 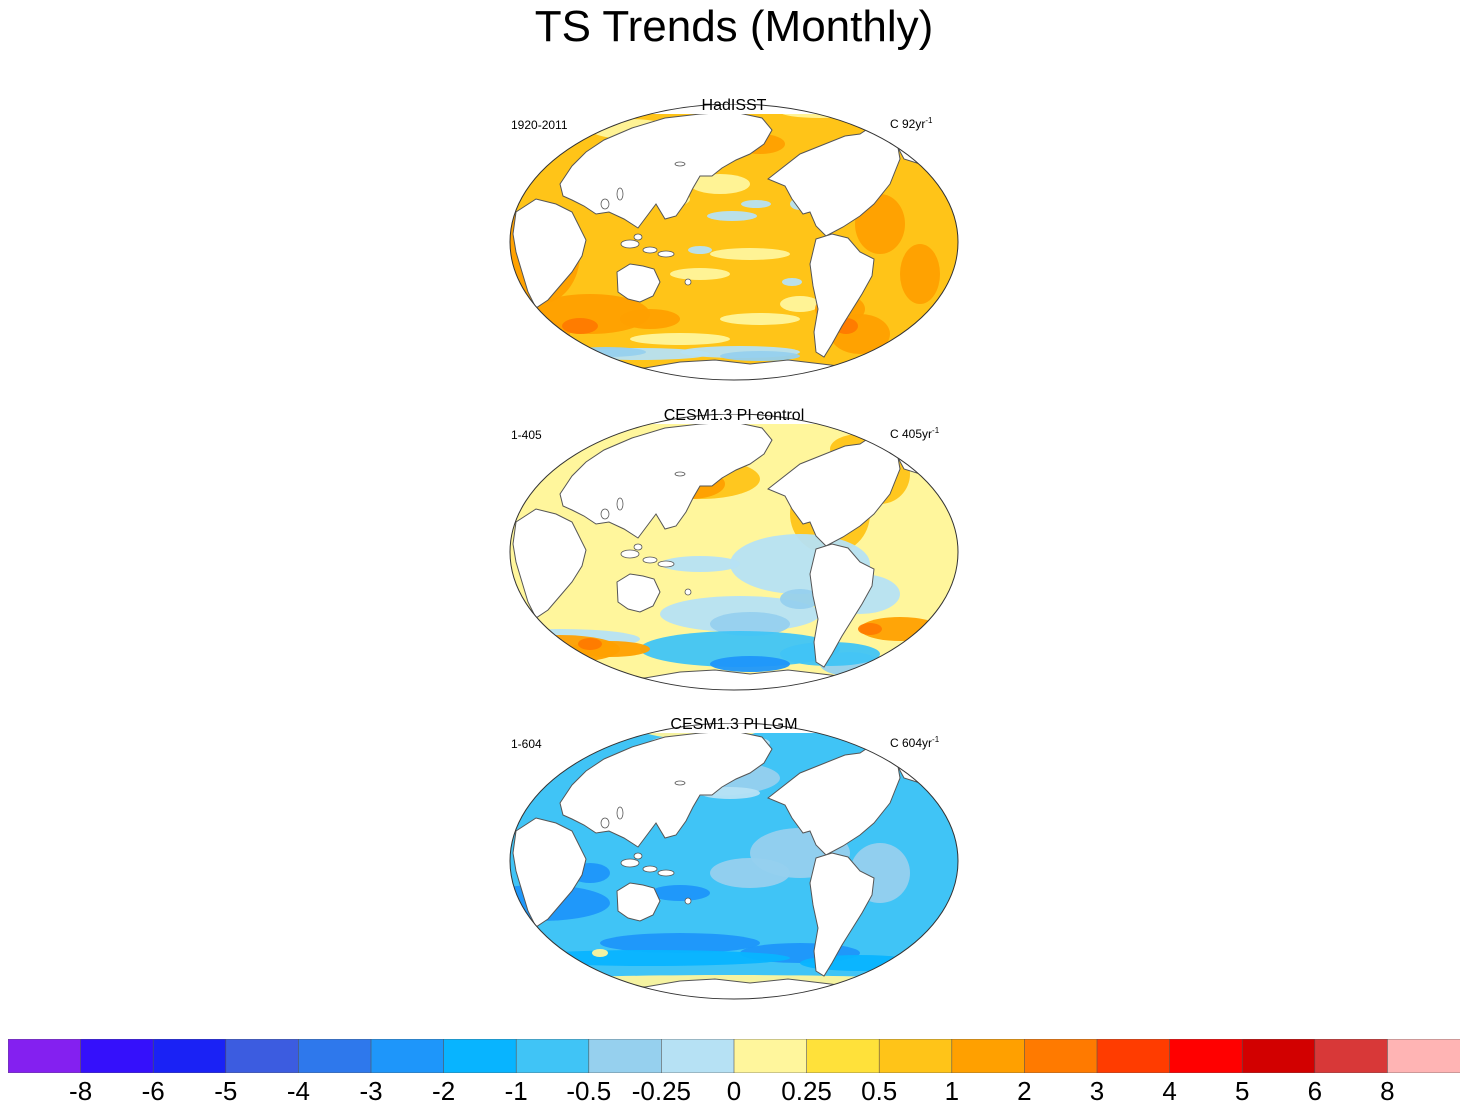 I want to click on colorbar-tick-label: 0.25, so click(x=806, y=1091).